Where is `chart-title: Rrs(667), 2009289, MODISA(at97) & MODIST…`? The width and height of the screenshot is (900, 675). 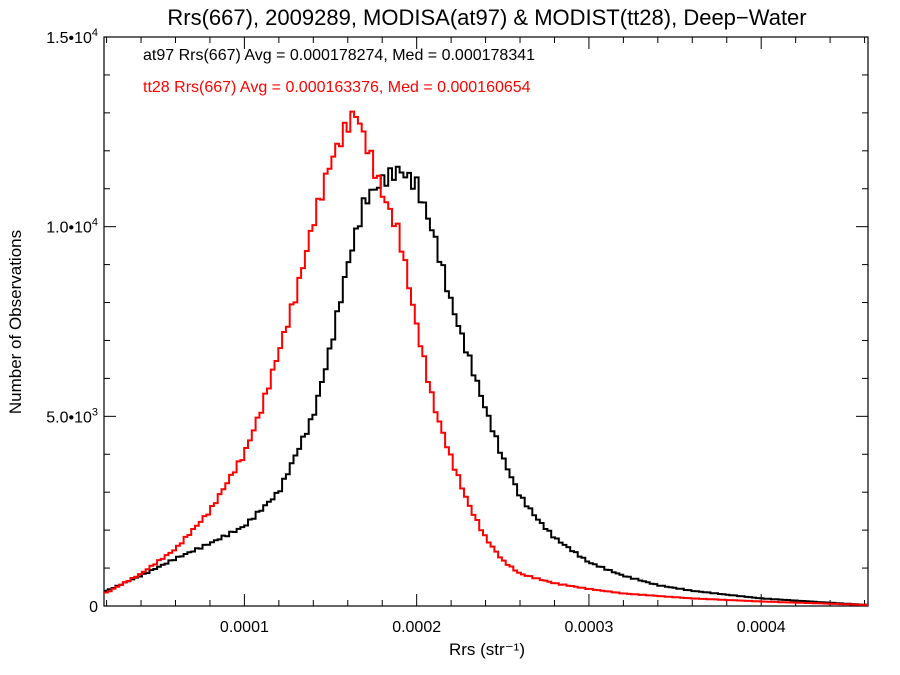
chart-title: Rrs(667), 2009289, MODISA(at97) & MODIST… is located at coordinates (486, 17).